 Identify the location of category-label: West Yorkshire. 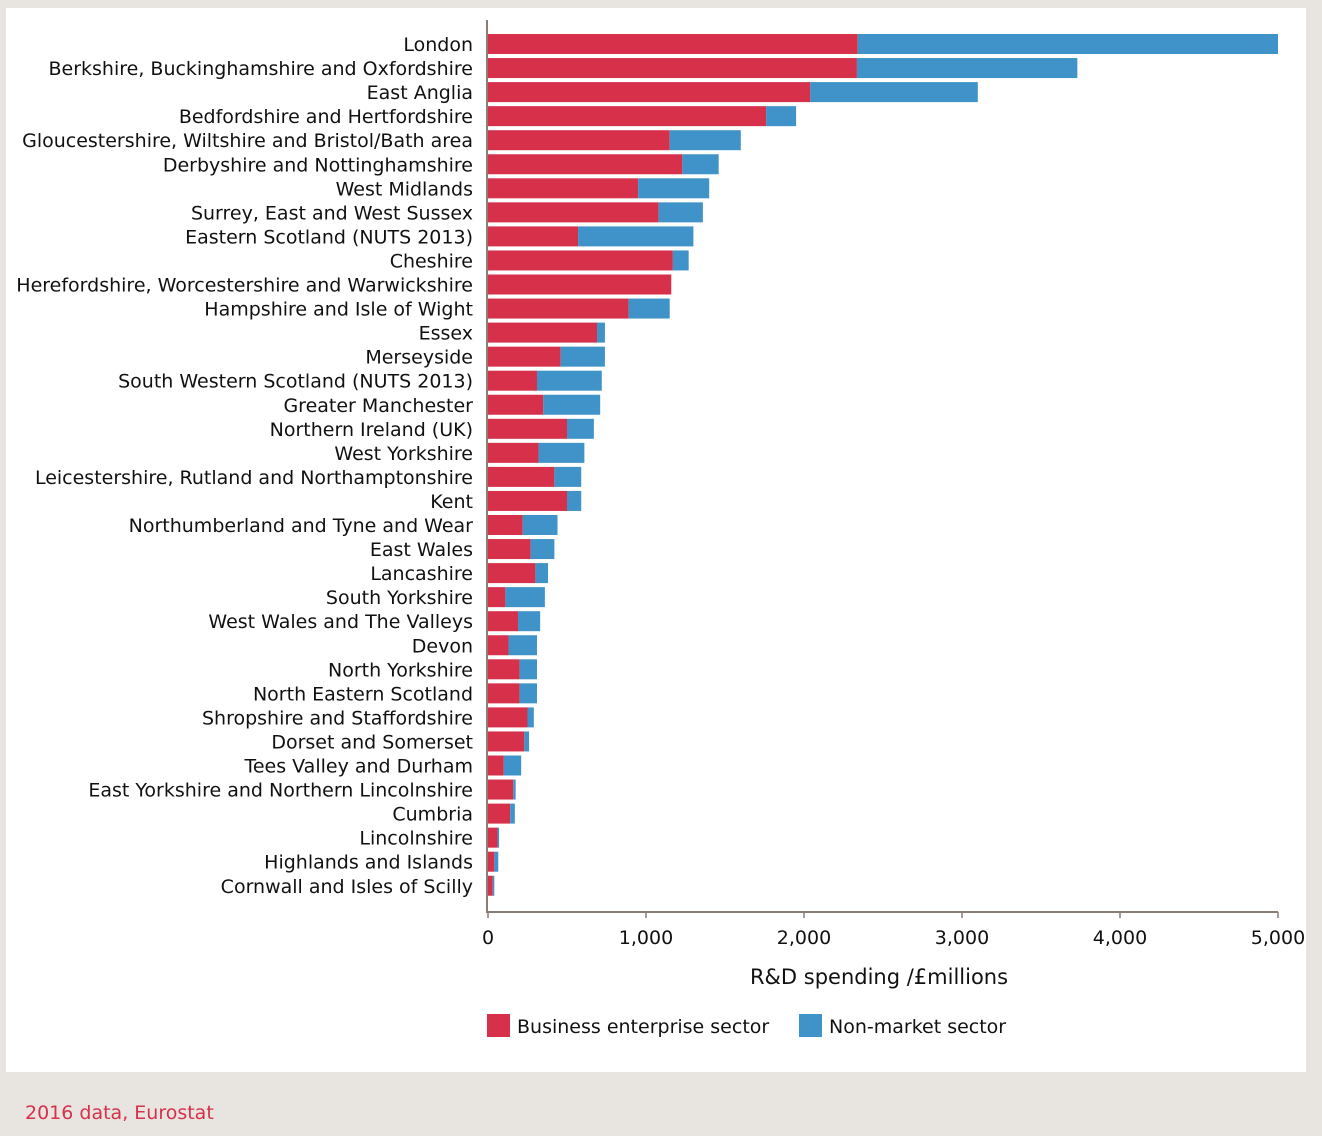
(403, 454).